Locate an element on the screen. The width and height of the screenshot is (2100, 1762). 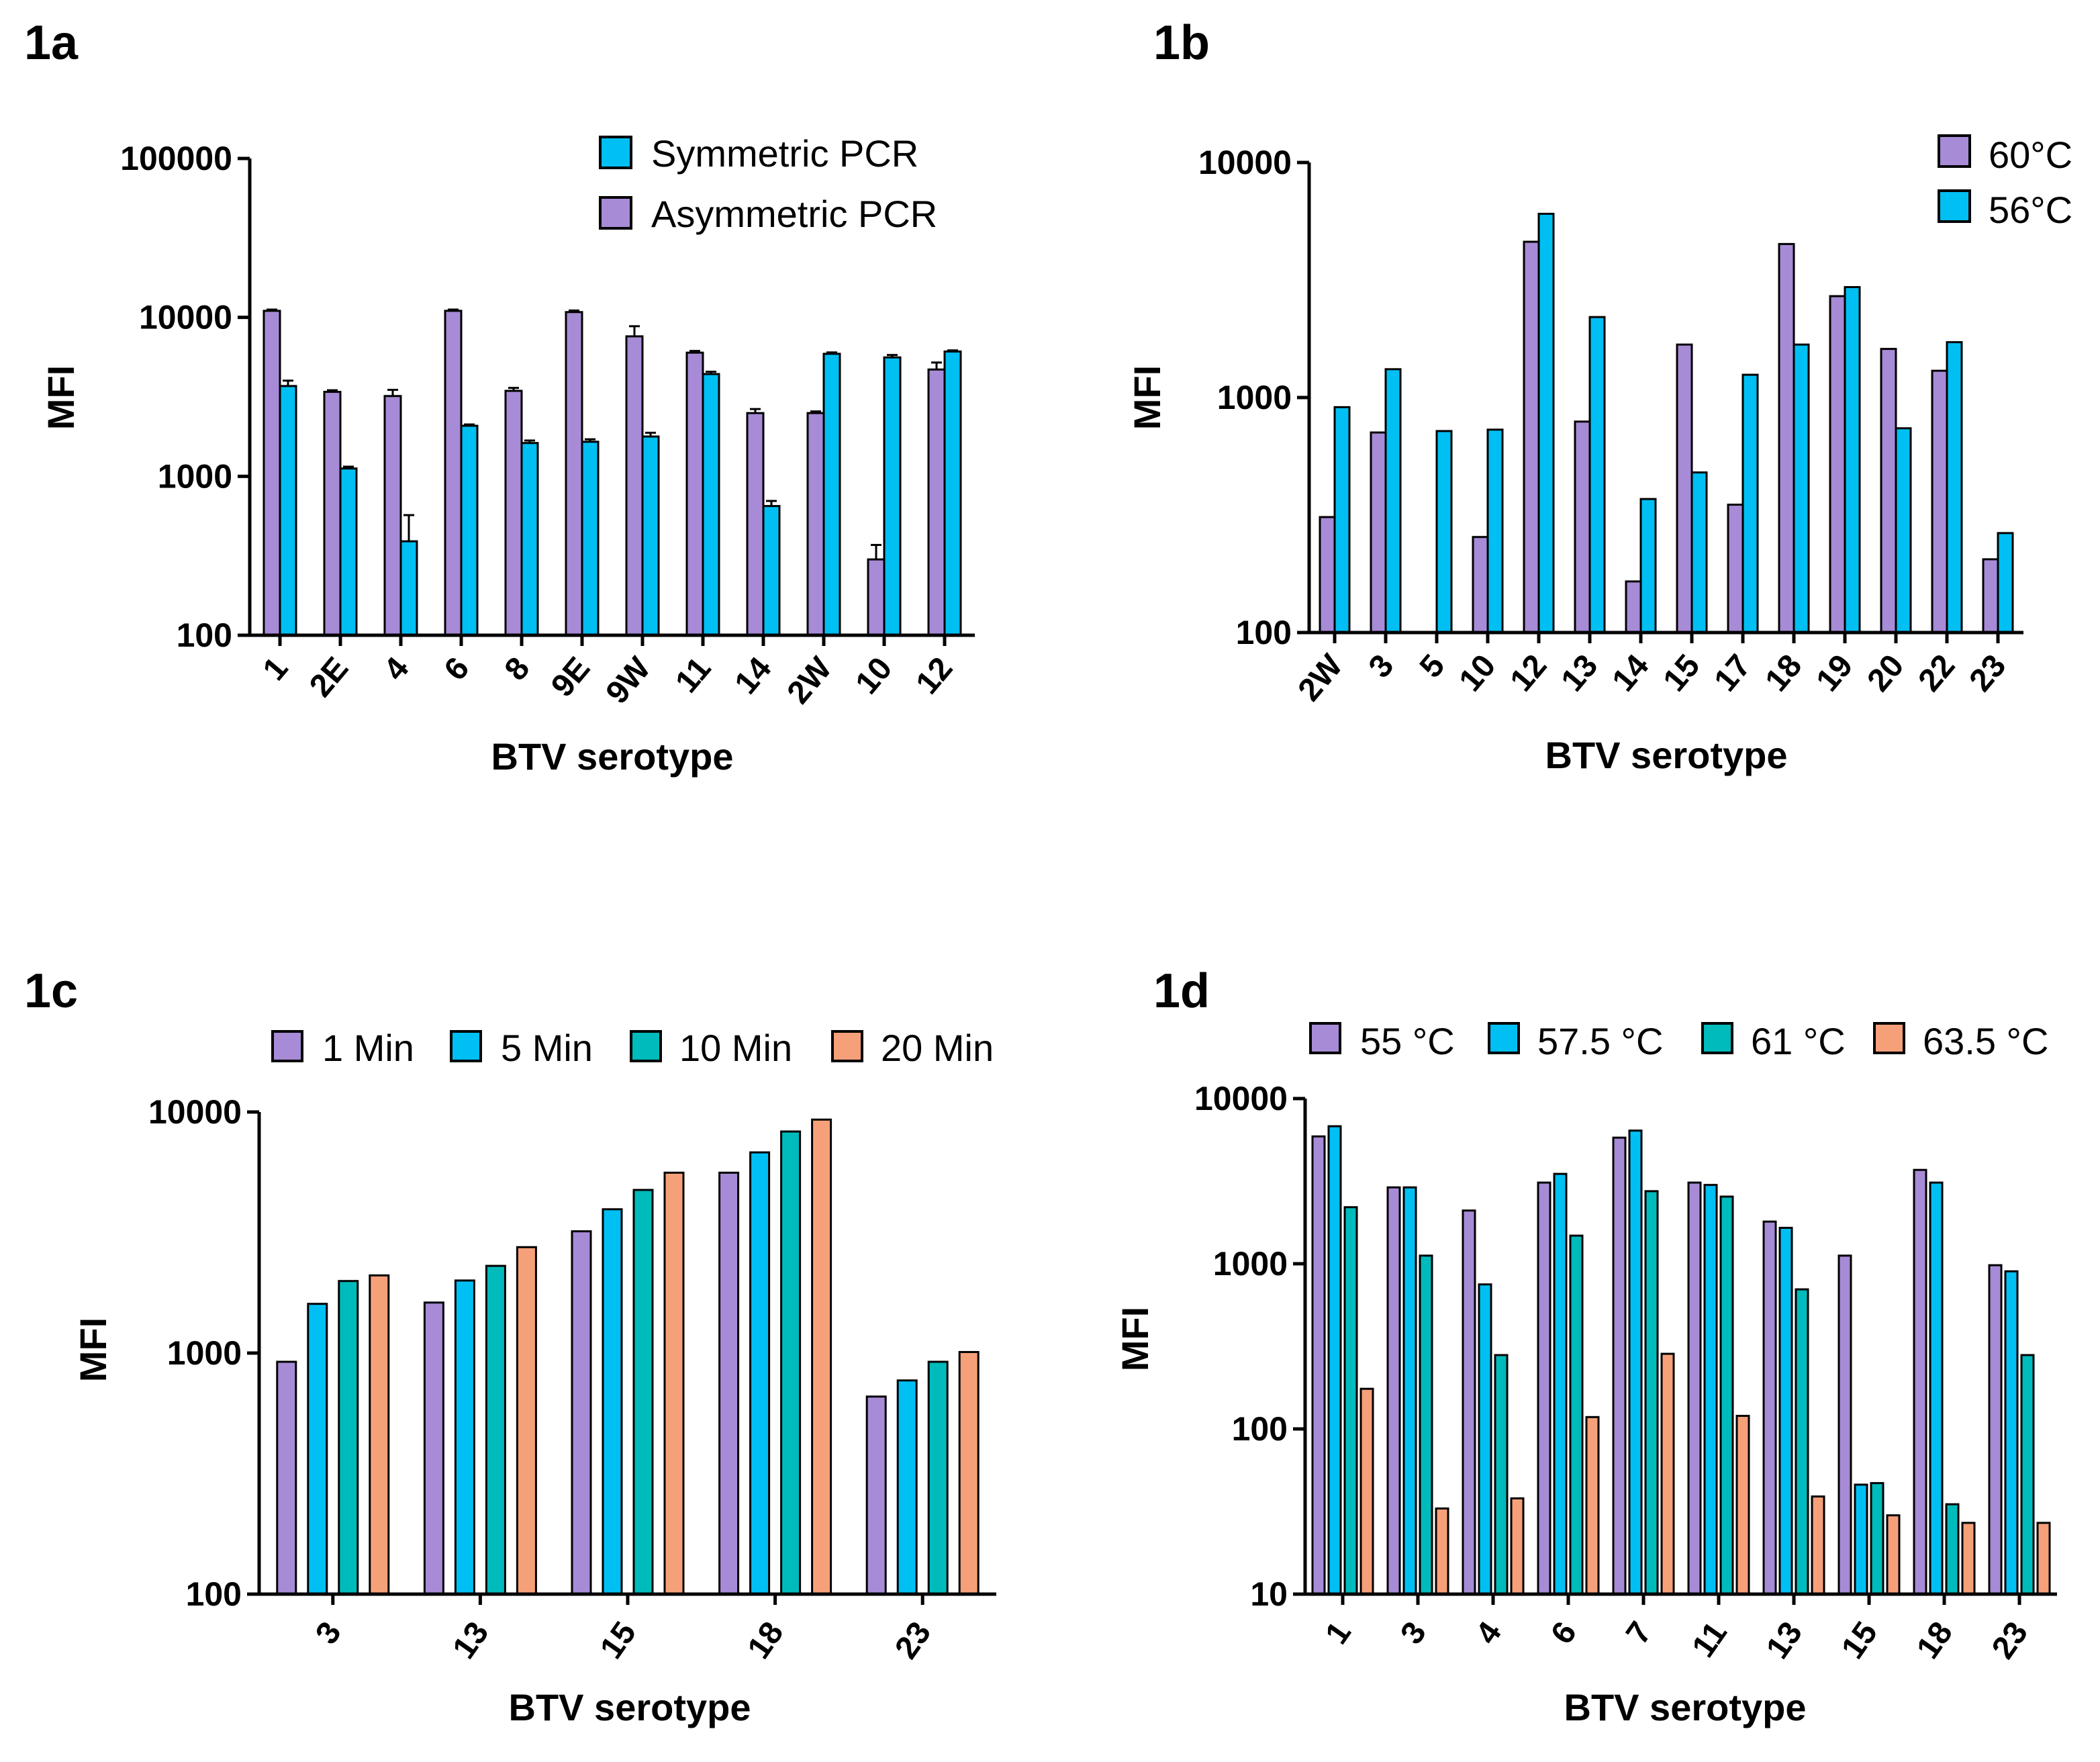
x-tick-label: 20 is located at coordinates (1886, 673).